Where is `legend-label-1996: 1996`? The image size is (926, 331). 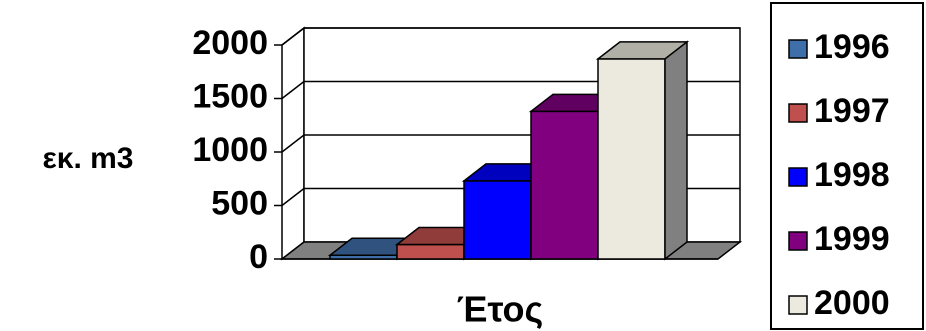
legend-label-1996: 1996 is located at coordinates (852, 47).